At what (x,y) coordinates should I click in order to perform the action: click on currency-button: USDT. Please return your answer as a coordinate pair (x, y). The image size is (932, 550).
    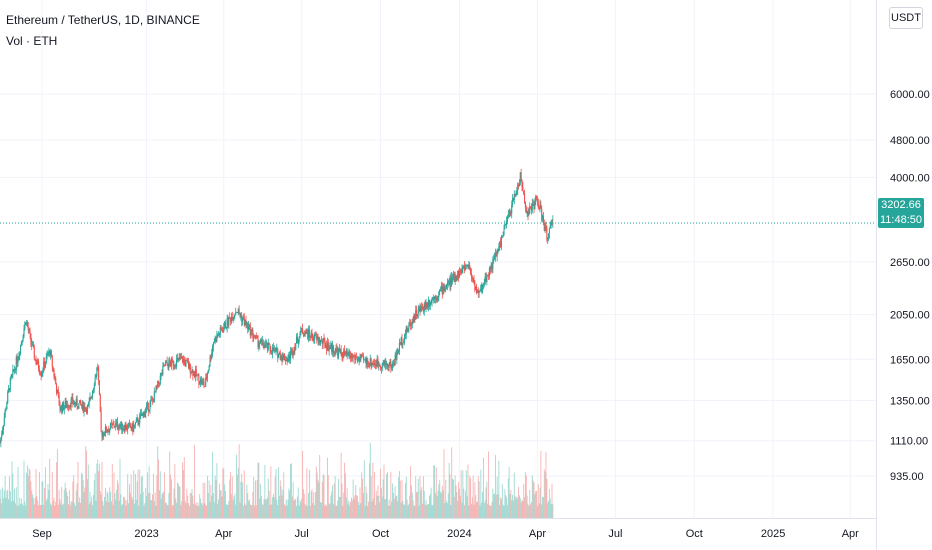
    Looking at the image, I should click on (906, 18).